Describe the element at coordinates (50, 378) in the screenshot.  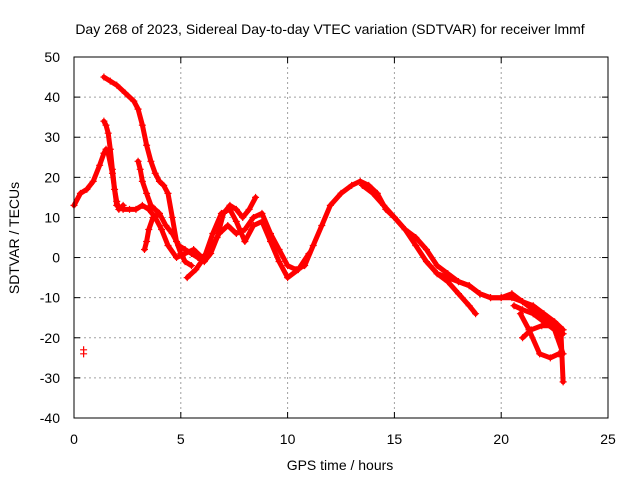
I see `y-tick-label: -30` at that location.